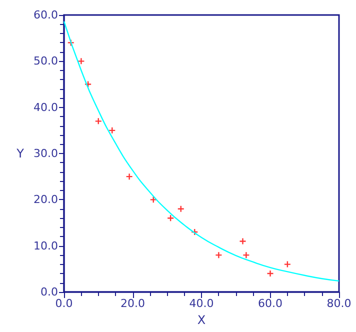 The height and width of the screenshot is (332, 356). Describe the element at coordinates (46, 15) in the screenshot. I see `y-tick-label: 60.0` at that location.